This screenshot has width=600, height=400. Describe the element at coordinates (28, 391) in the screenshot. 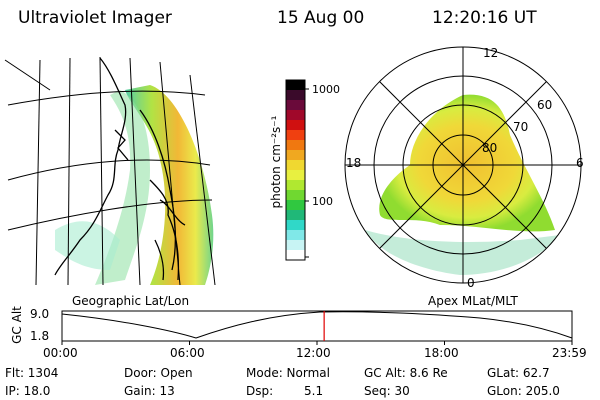

I see `status-ip: IP: 18.0` at that location.